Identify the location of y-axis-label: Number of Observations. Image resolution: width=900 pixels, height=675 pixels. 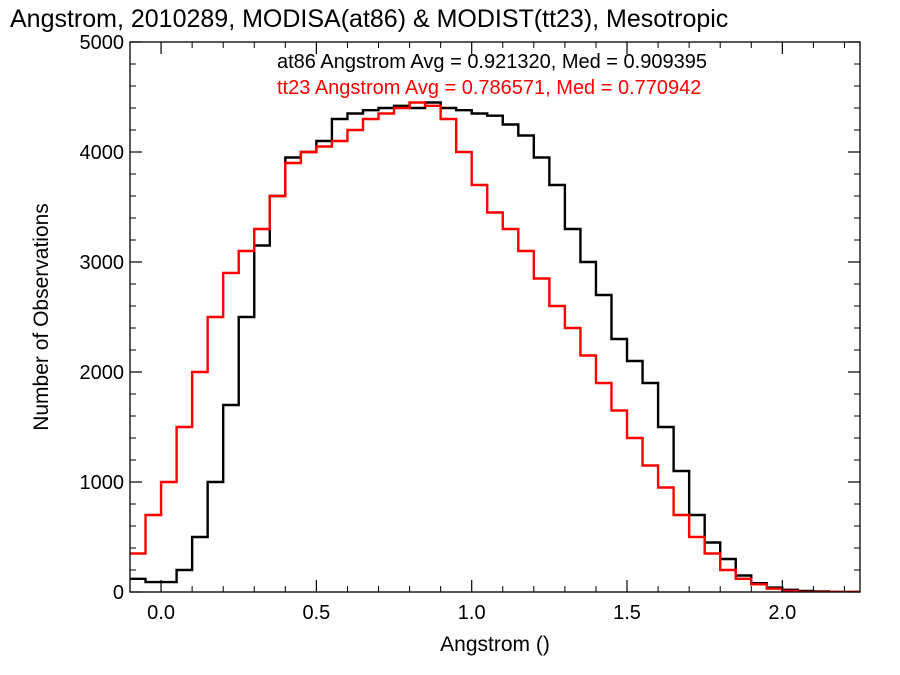
(41, 317).